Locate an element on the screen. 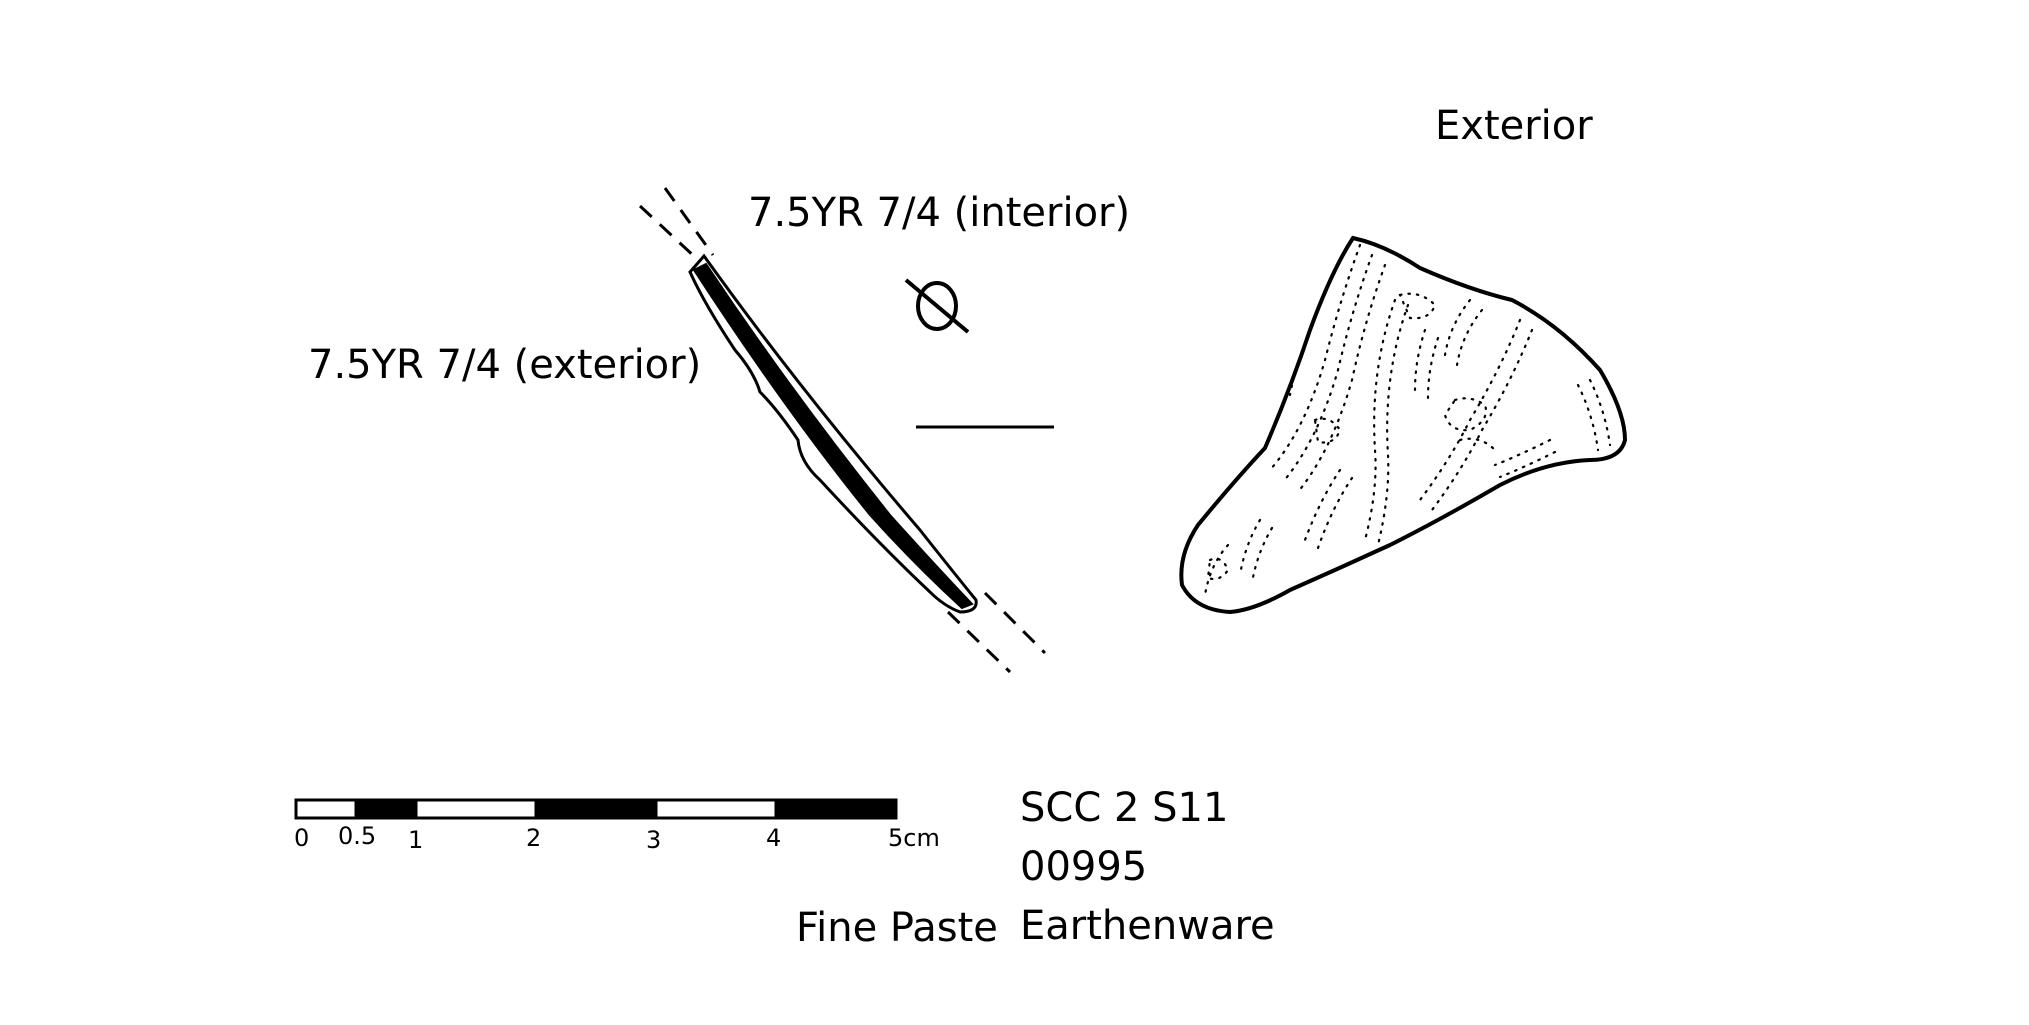 The height and width of the screenshot is (1025, 2029). scale-bar is located at coordinates (596, 809).